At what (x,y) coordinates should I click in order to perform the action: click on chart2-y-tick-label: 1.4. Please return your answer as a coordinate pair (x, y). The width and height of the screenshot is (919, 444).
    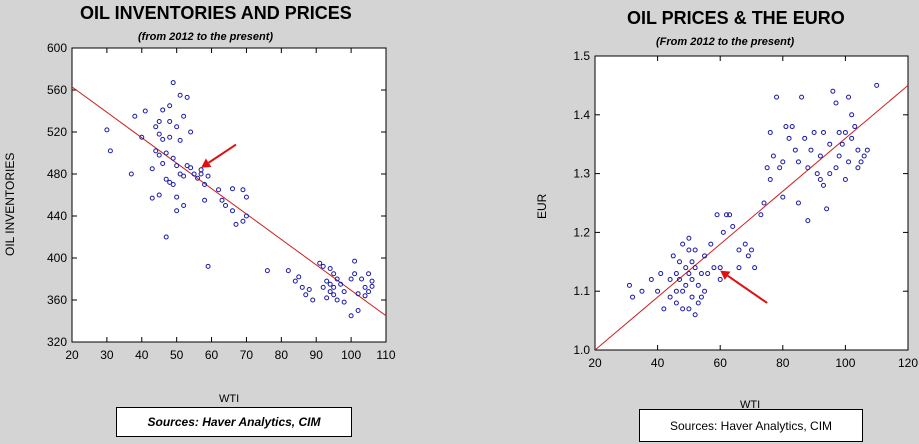
    Looking at the image, I should click on (581, 115).